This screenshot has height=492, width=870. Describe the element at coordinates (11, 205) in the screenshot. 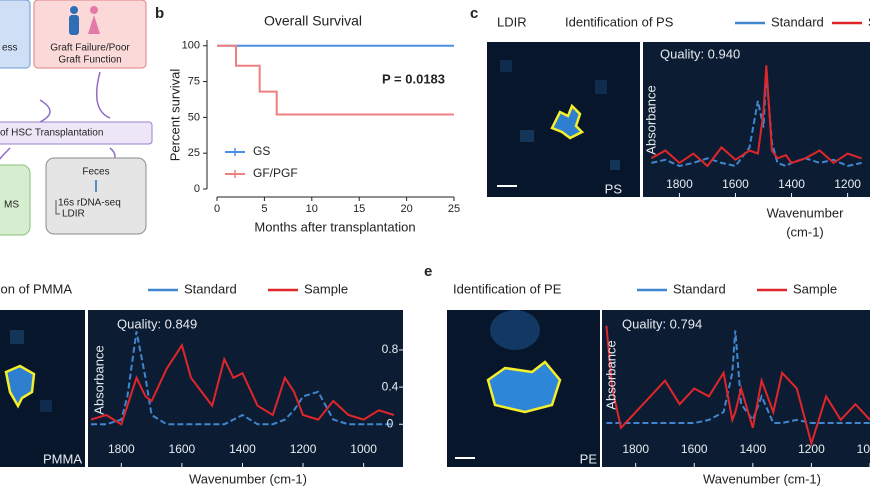

I see `box-text: MS` at that location.